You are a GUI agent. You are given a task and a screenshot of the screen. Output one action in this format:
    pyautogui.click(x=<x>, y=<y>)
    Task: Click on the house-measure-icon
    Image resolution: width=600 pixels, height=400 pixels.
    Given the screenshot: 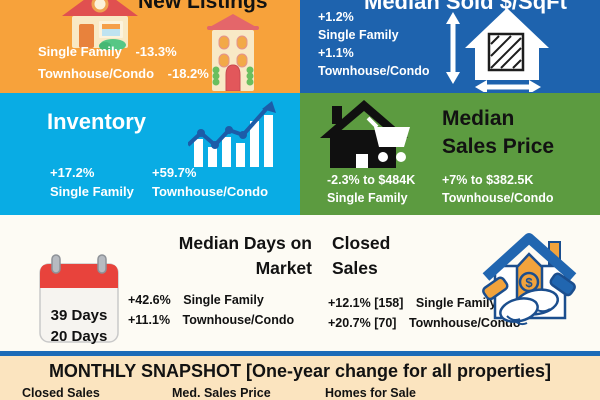 What is the action you would take?
    pyautogui.click(x=497, y=50)
    